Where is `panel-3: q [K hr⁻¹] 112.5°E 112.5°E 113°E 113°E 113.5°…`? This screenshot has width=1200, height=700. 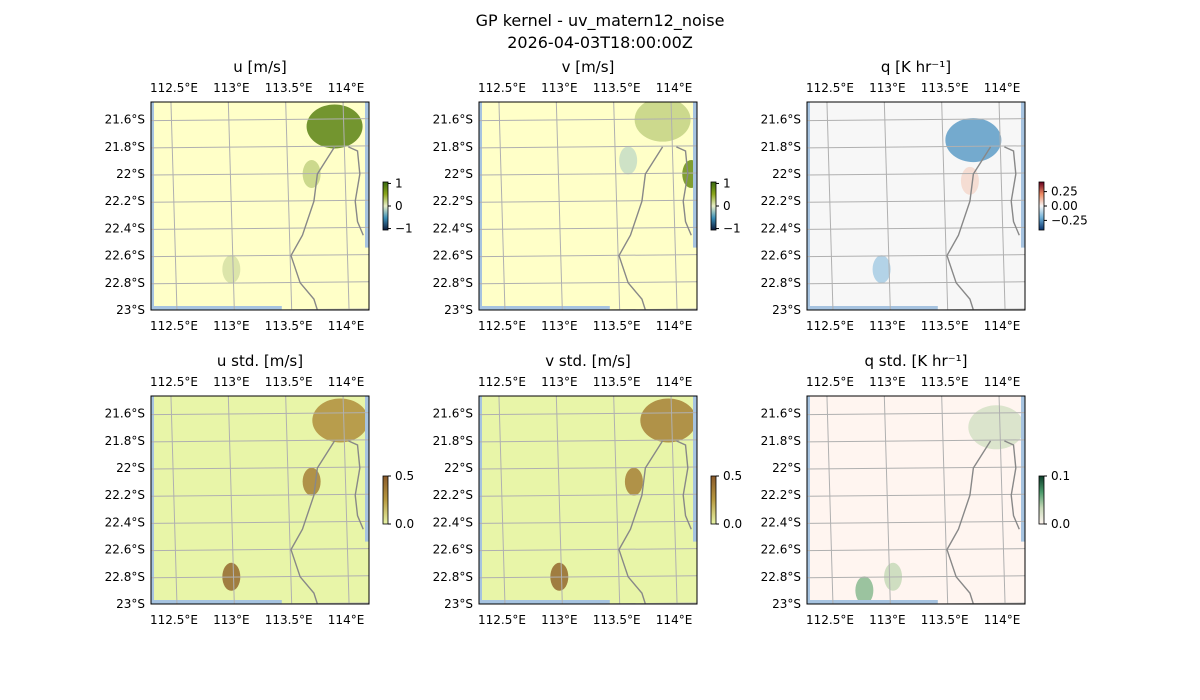 panel-3: q [K hr⁻¹] 112.5°E 112.5°E 113°E 113°E 113.5°… is located at coordinates (924, 195).